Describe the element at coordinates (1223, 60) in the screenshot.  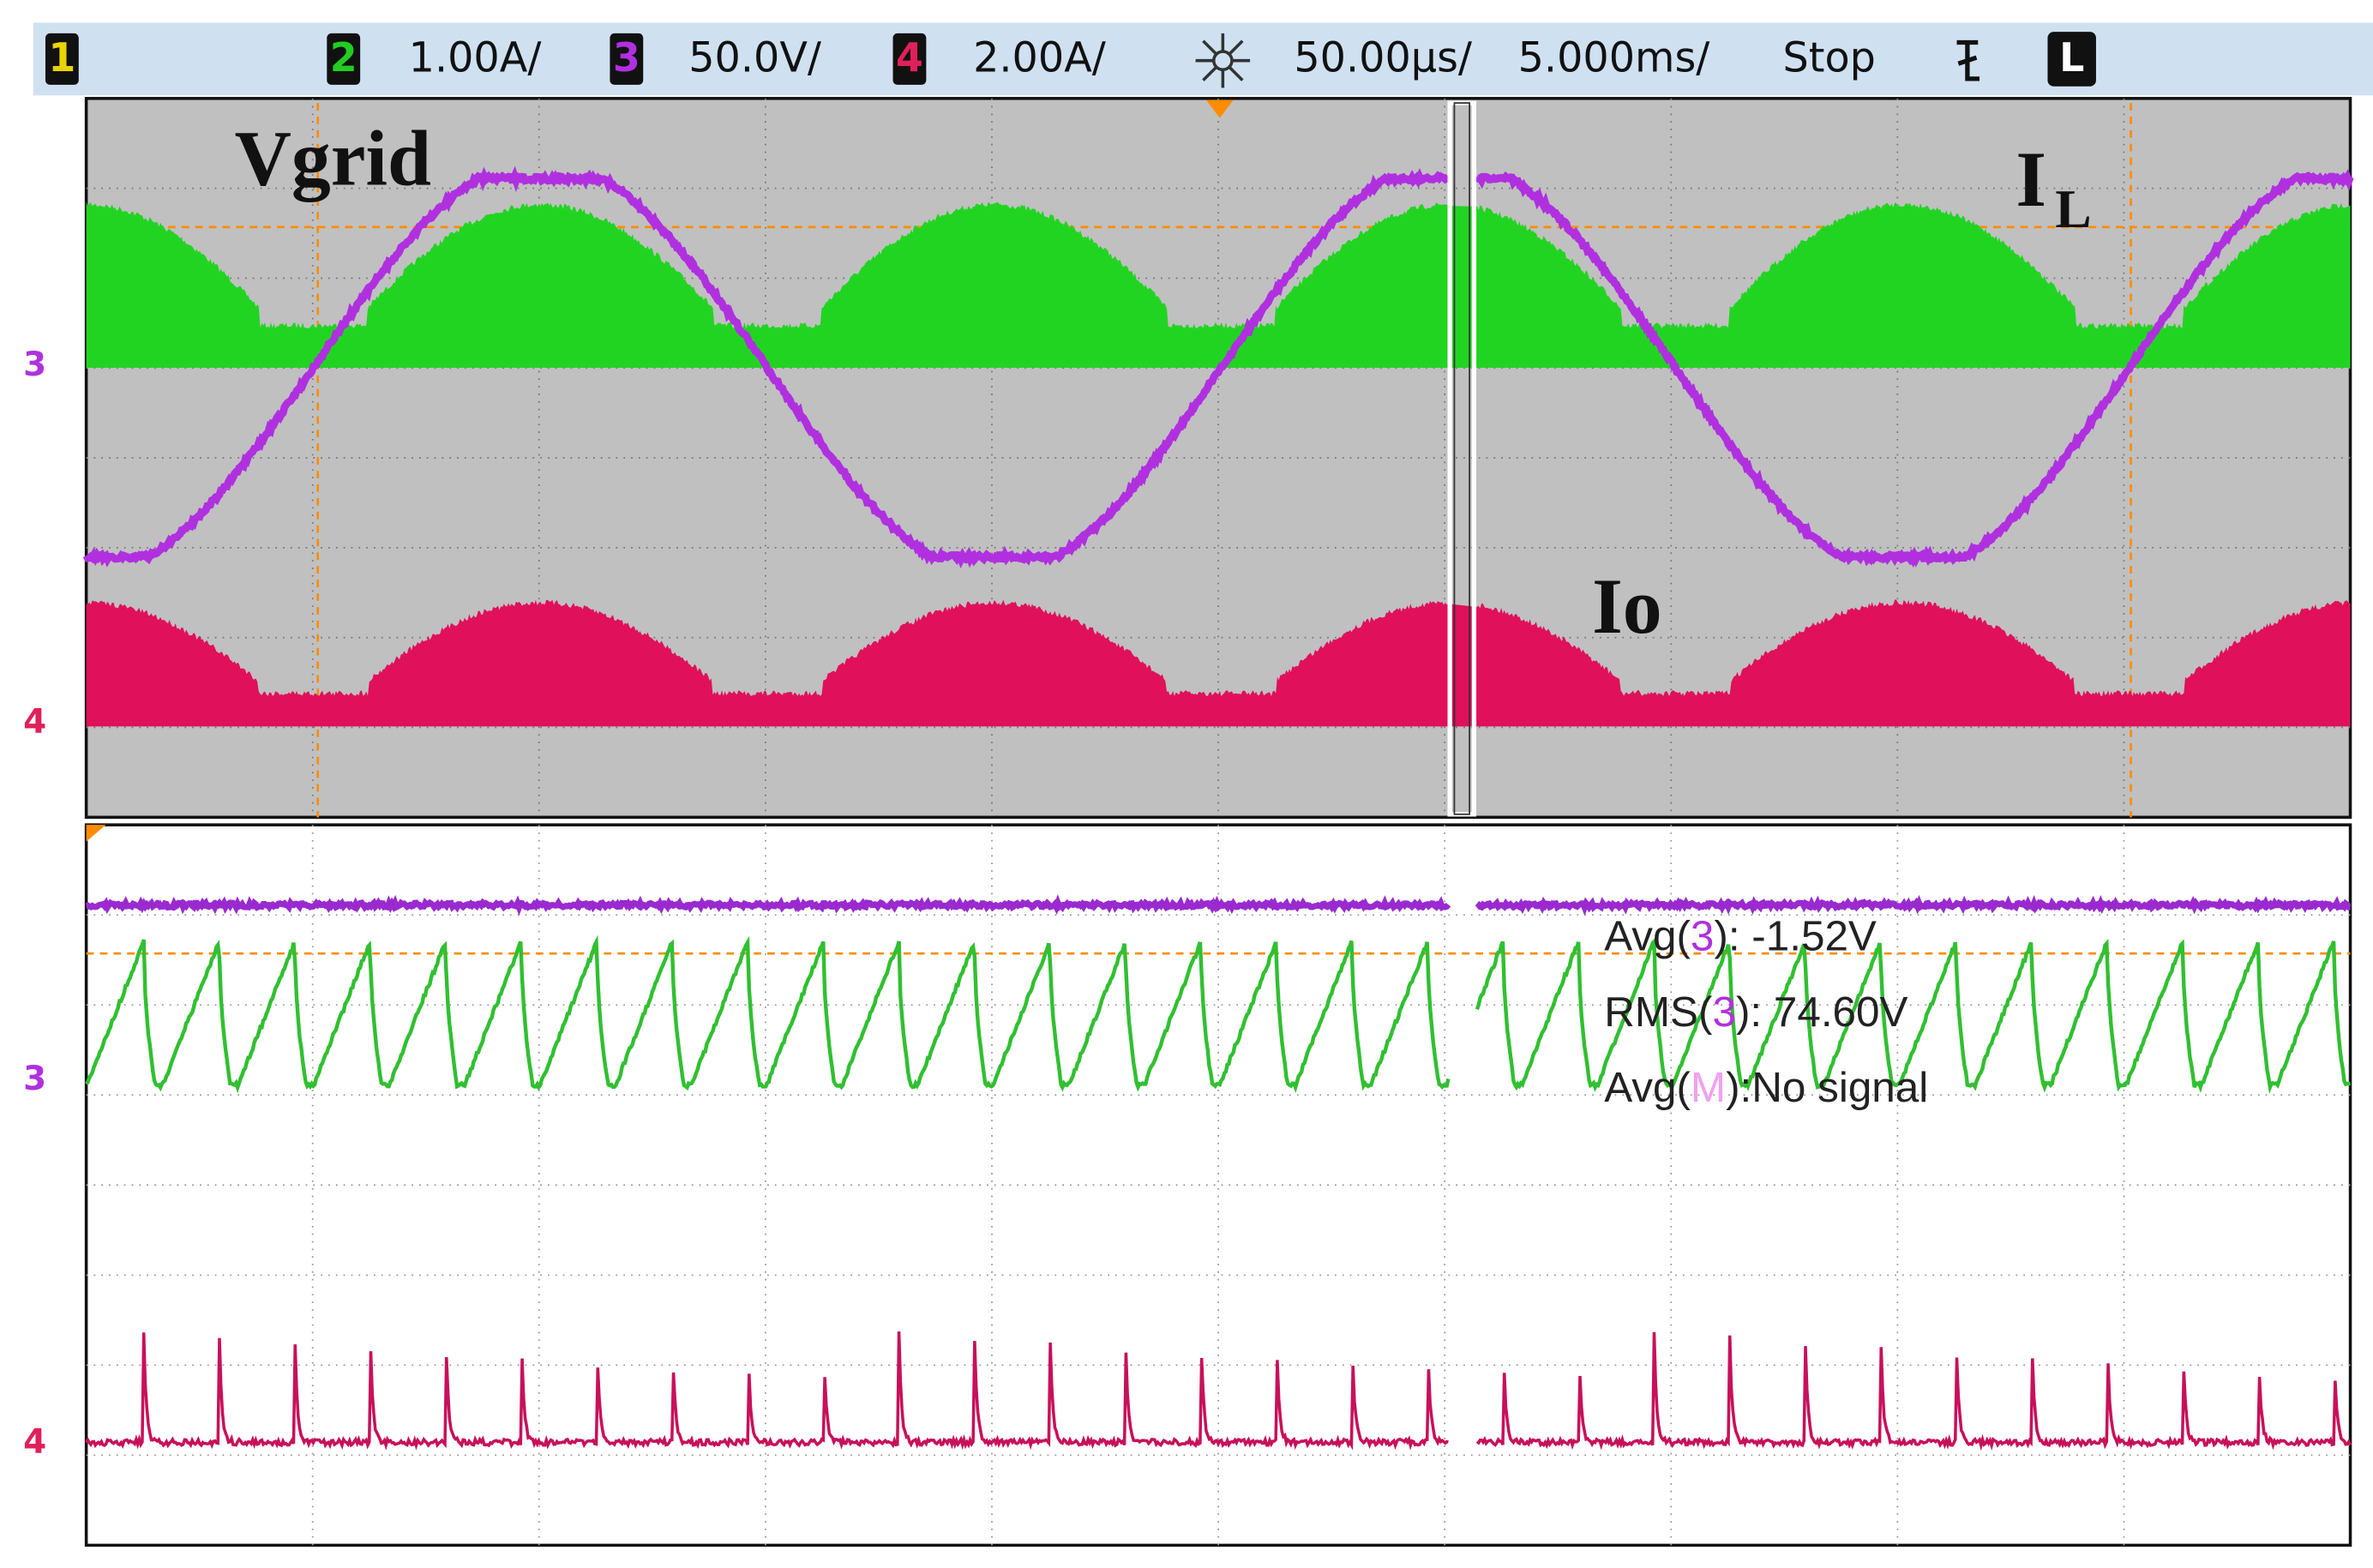
I see `acquire-icon` at that location.